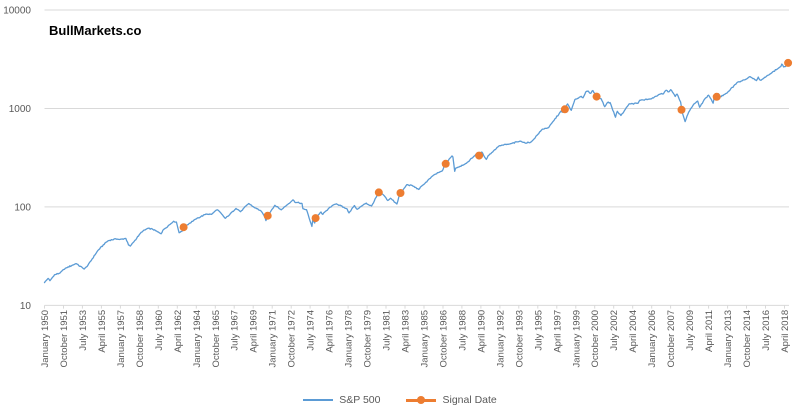  I want to click on x-tick-label: October 1993, so click(519, 339).